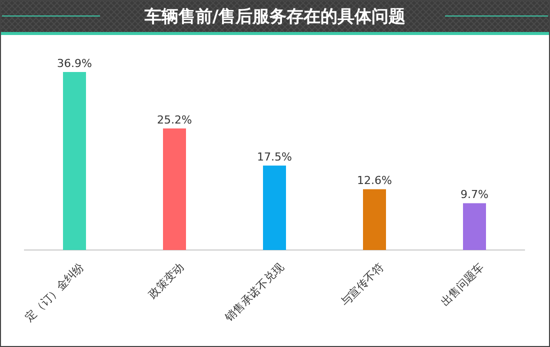 Image resolution: width=550 pixels, height=347 pixels. I want to click on x-tick-label: 与宣传不符, so click(362, 284).